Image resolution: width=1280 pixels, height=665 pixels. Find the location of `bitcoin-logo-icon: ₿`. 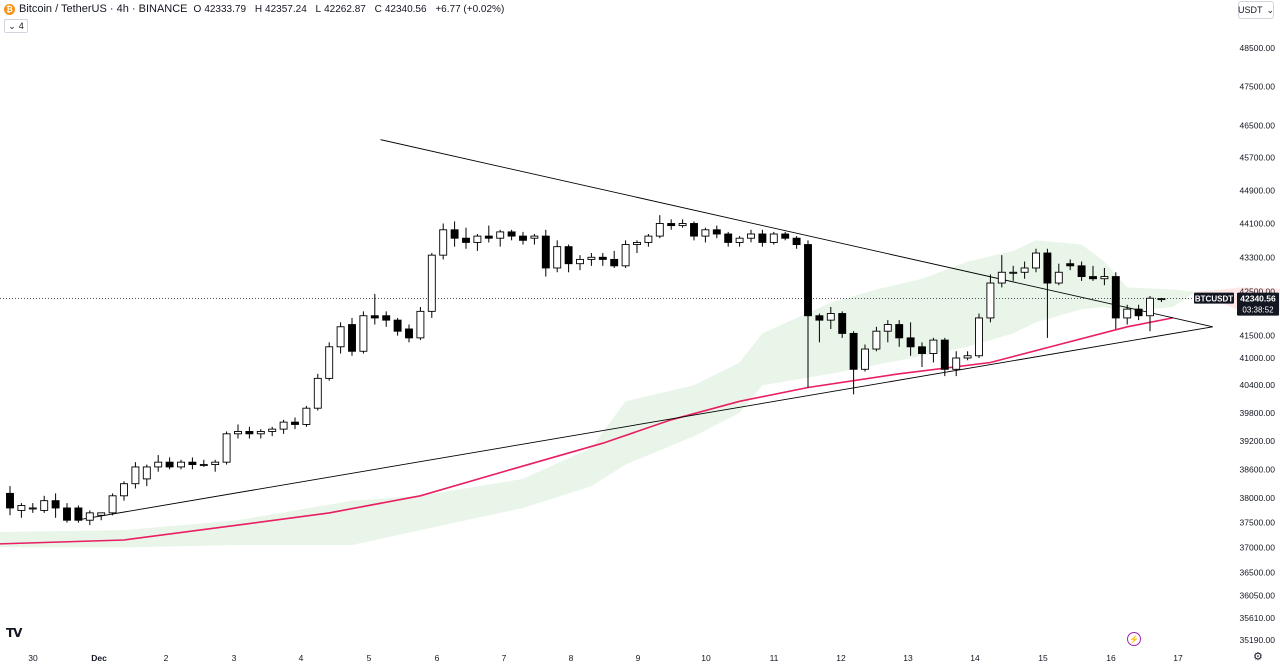

bitcoin-logo-icon: ₿ is located at coordinates (9, 9).